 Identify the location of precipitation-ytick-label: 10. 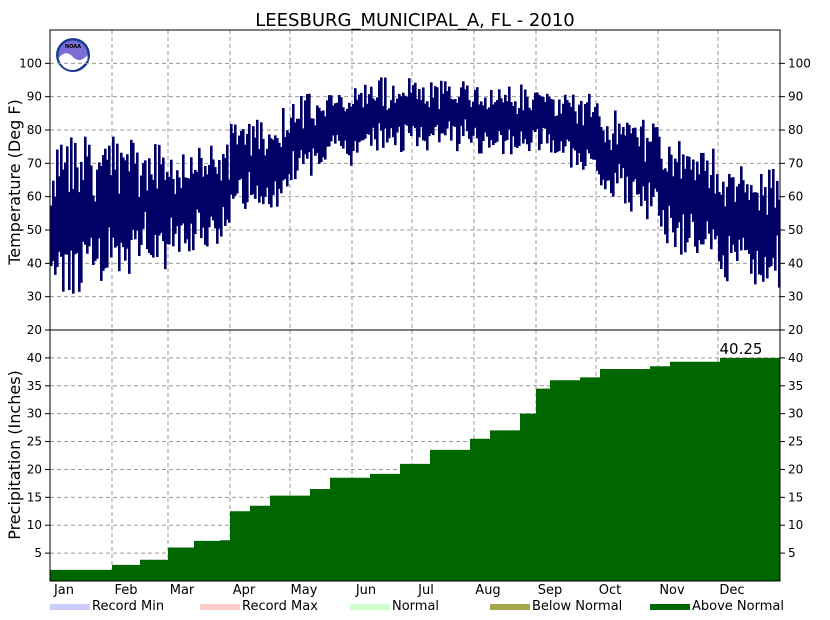
(34, 525).